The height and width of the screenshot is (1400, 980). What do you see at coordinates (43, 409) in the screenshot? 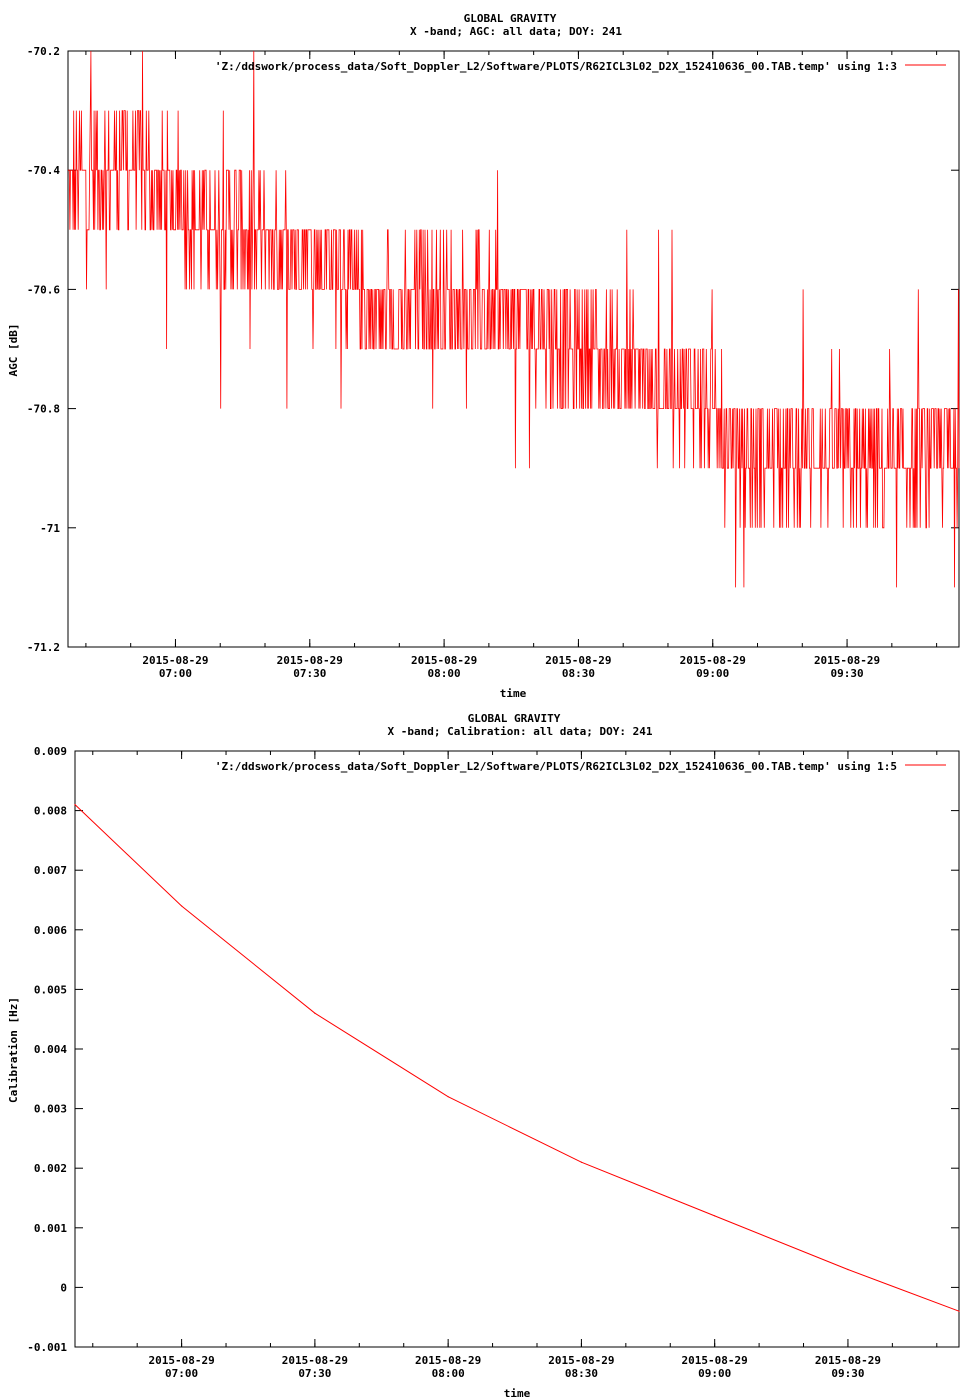
I see `y-tick-label: -70.8` at bounding box center [43, 409].